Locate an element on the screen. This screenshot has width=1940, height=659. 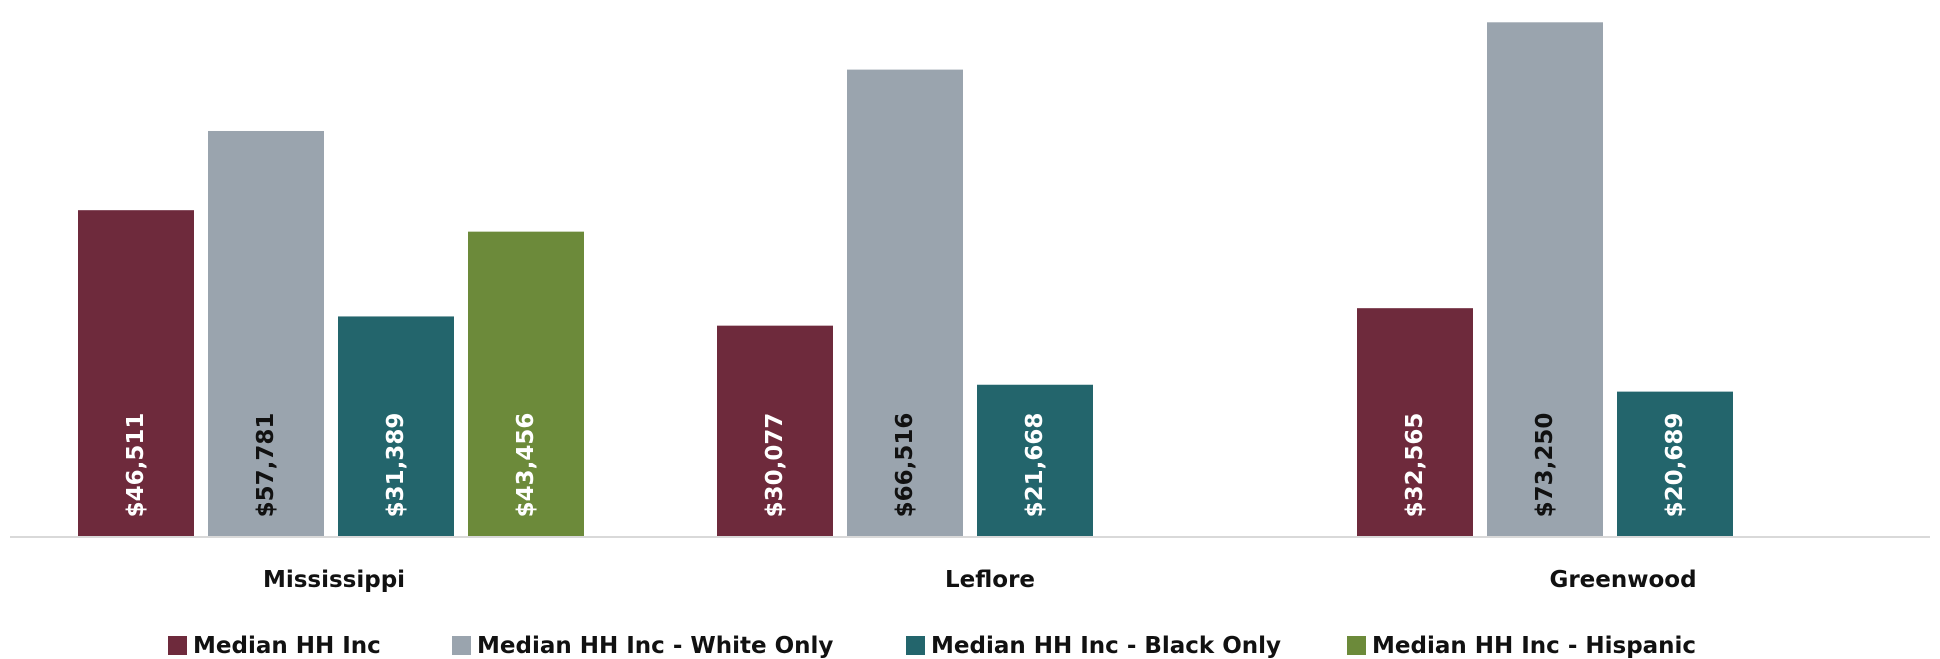
bar-greenwood-median-hh-inc-black-only is located at coordinates (1675, 464).